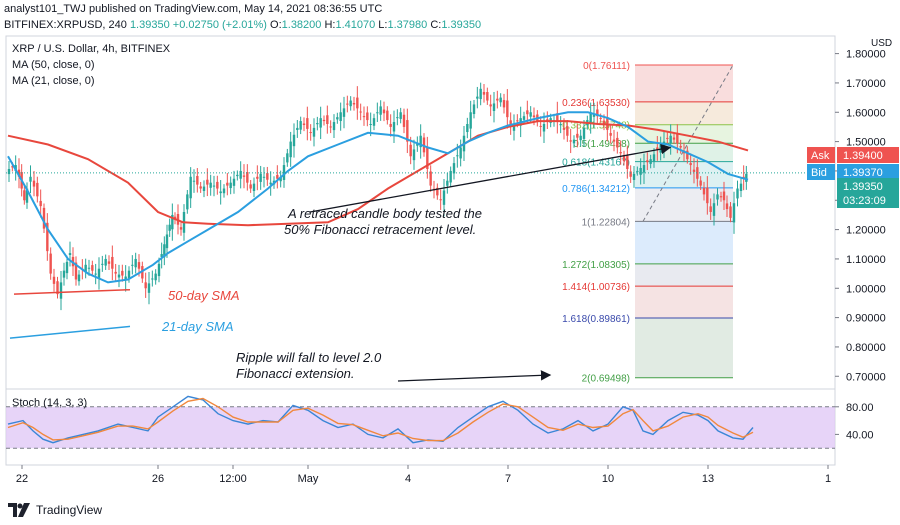  Describe the element at coordinates (55, 510) in the screenshot. I see `tradingview-footer: TradingView` at that location.